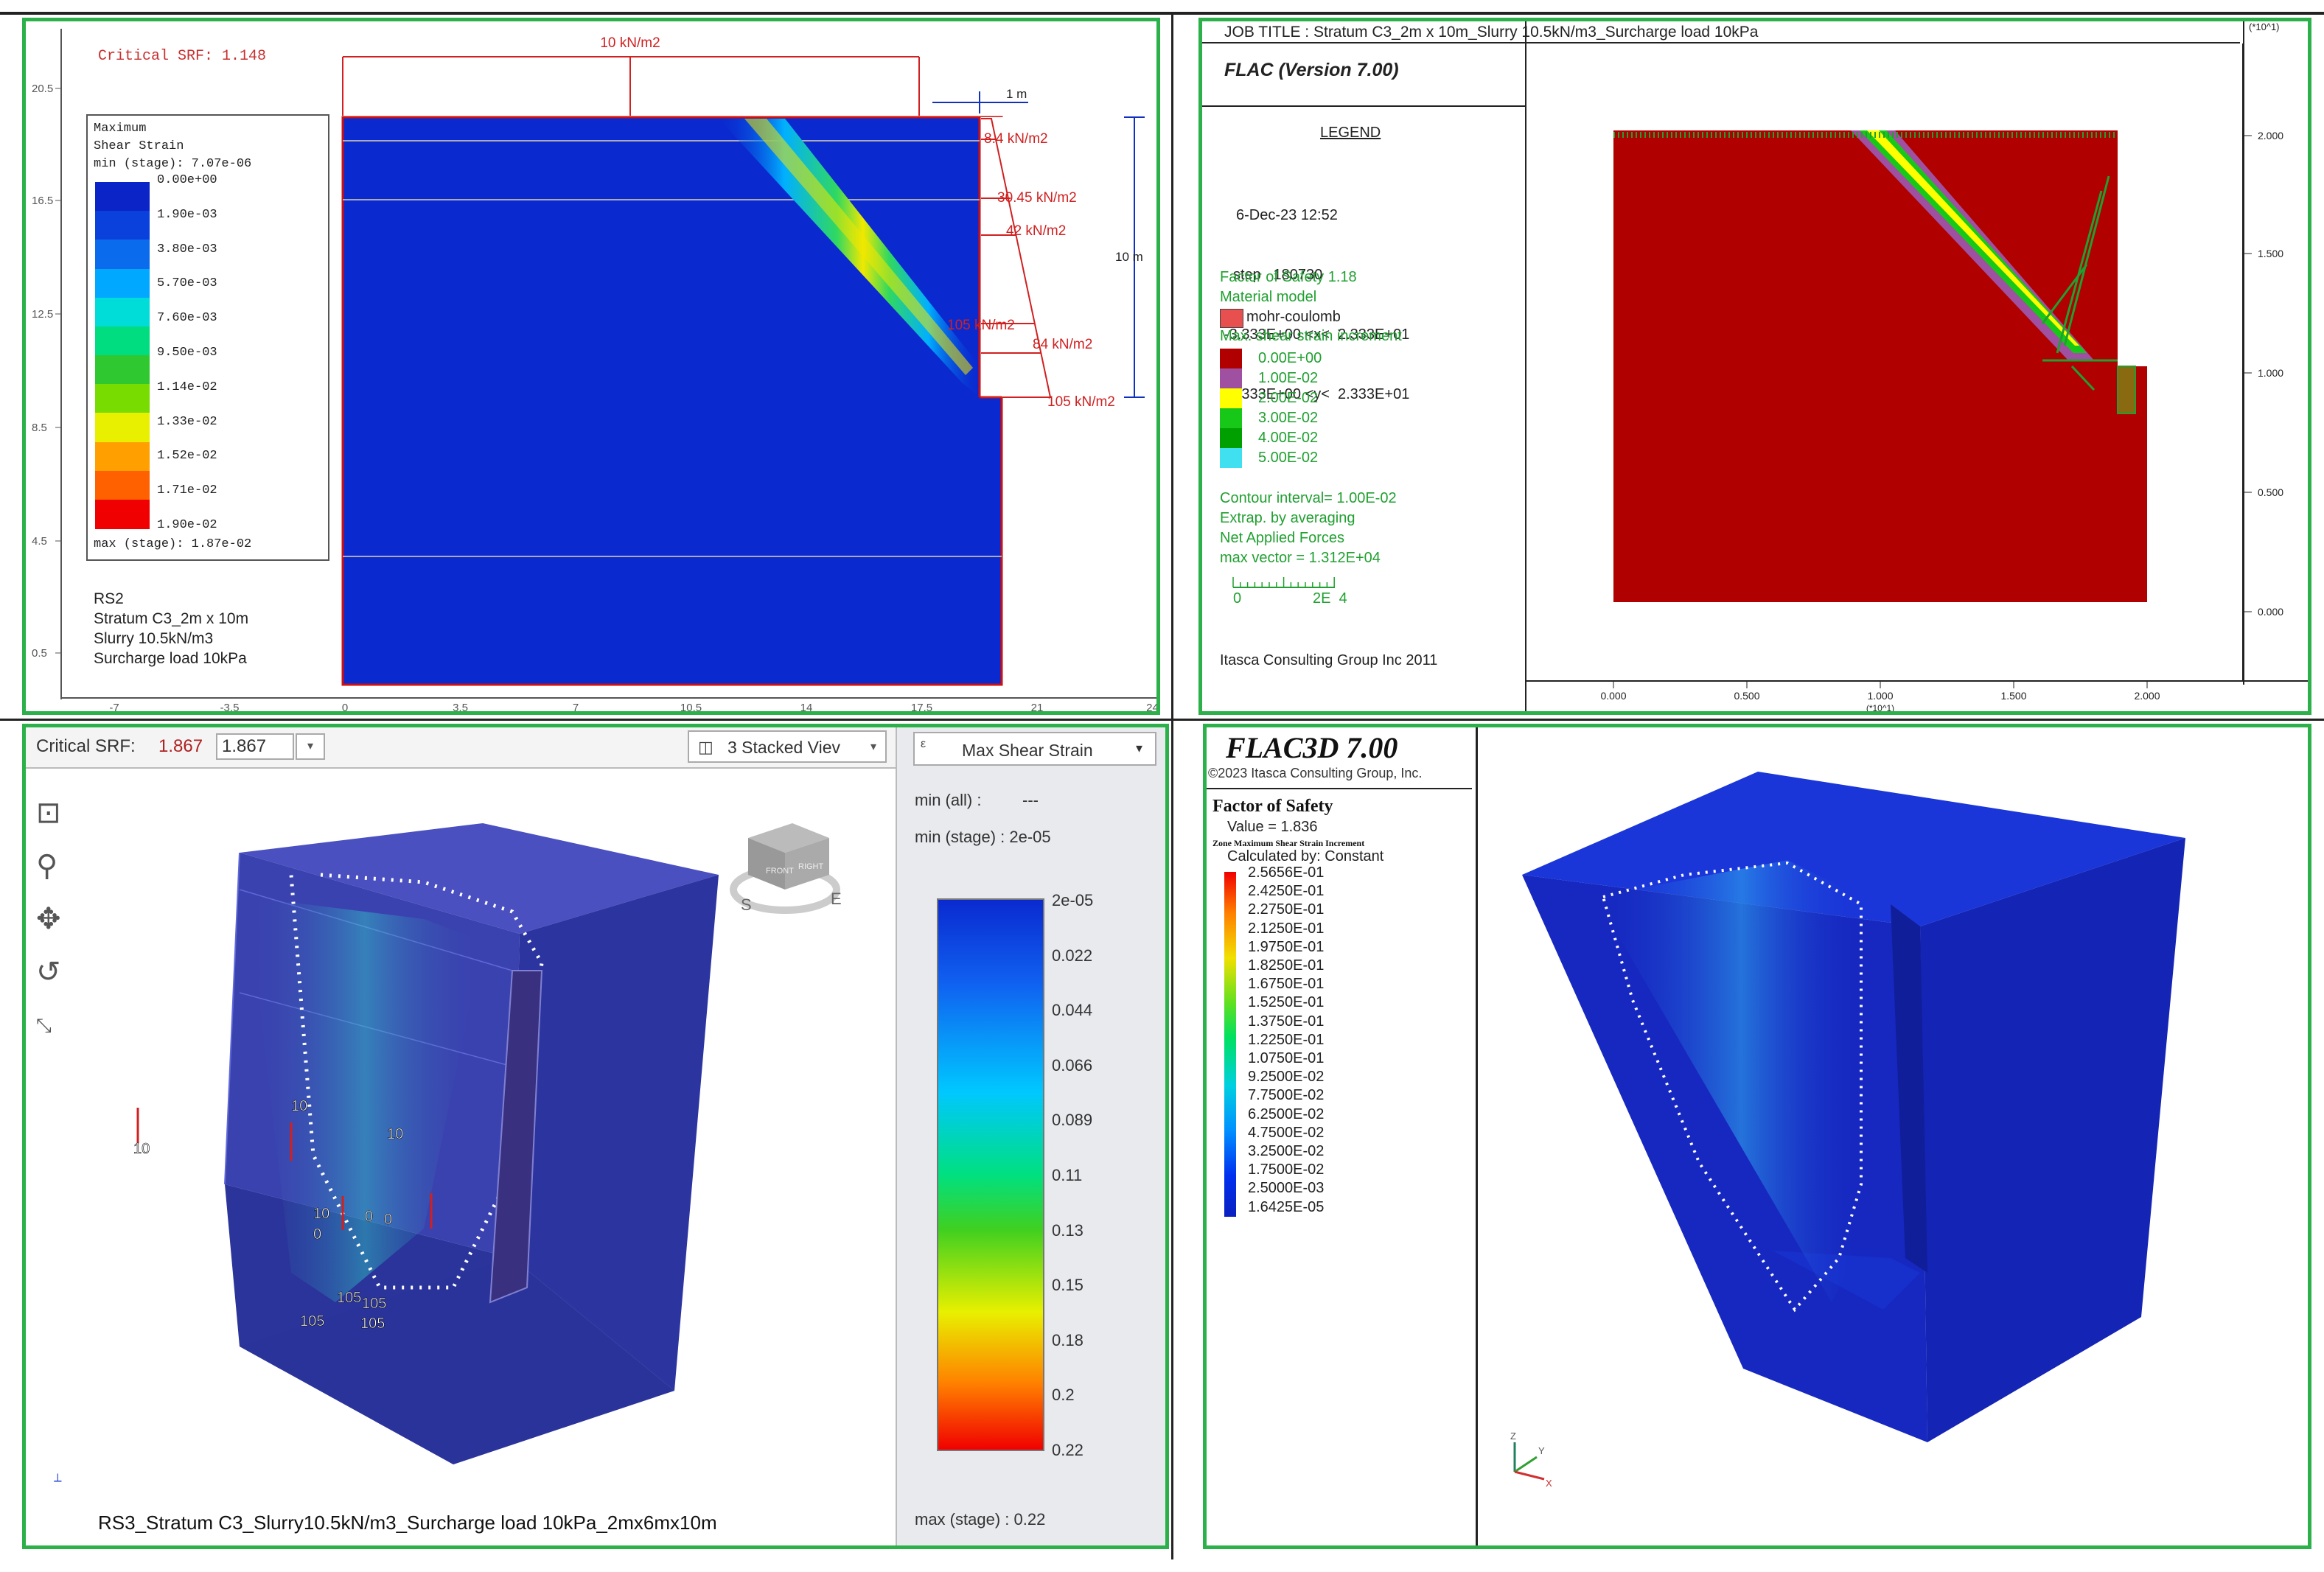 Image resolution: width=2324 pixels, height=1572 pixels. Describe the element at coordinates (42, 201) in the screenshot. I see `y-tick-label: 16.5` at that location.